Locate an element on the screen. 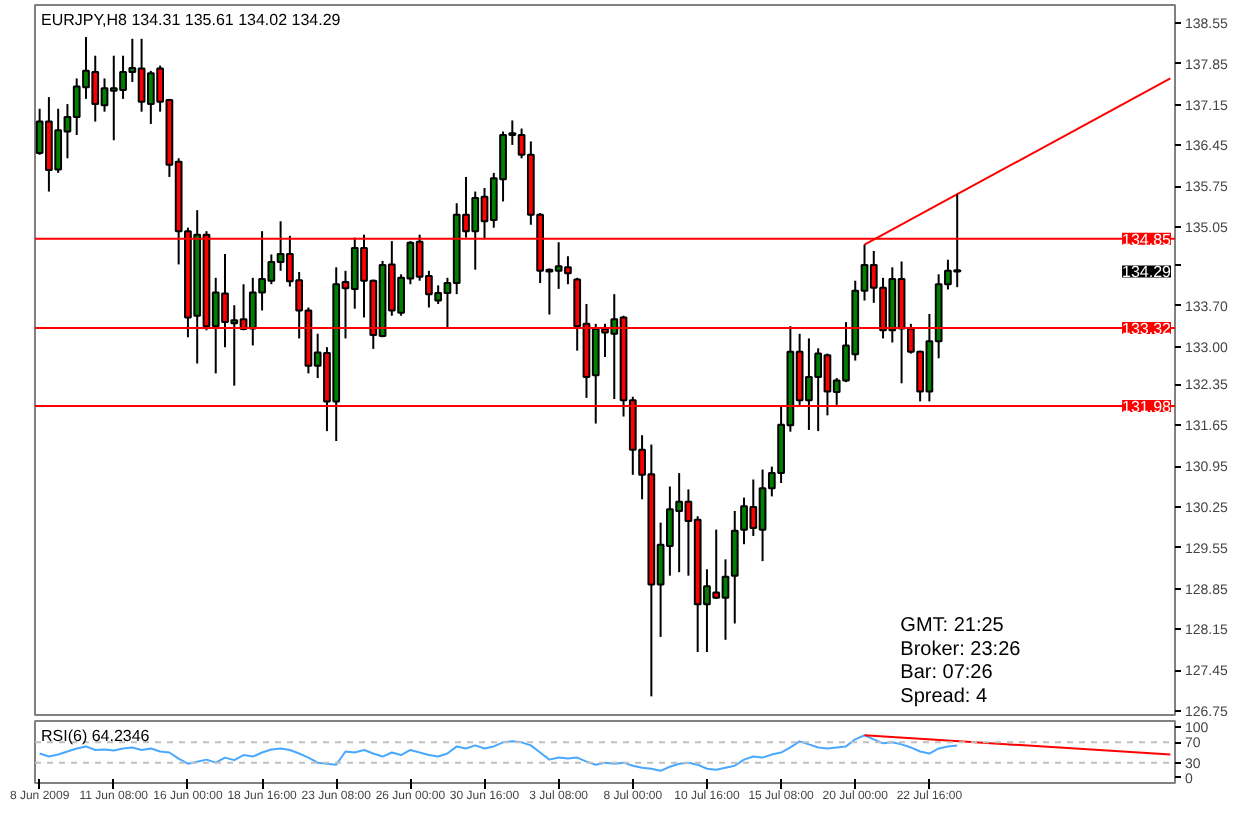 Image resolution: width=1250 pixels, height=818 pixels. ref-line-label: 133.32 is located at coordinates (1147, 328).